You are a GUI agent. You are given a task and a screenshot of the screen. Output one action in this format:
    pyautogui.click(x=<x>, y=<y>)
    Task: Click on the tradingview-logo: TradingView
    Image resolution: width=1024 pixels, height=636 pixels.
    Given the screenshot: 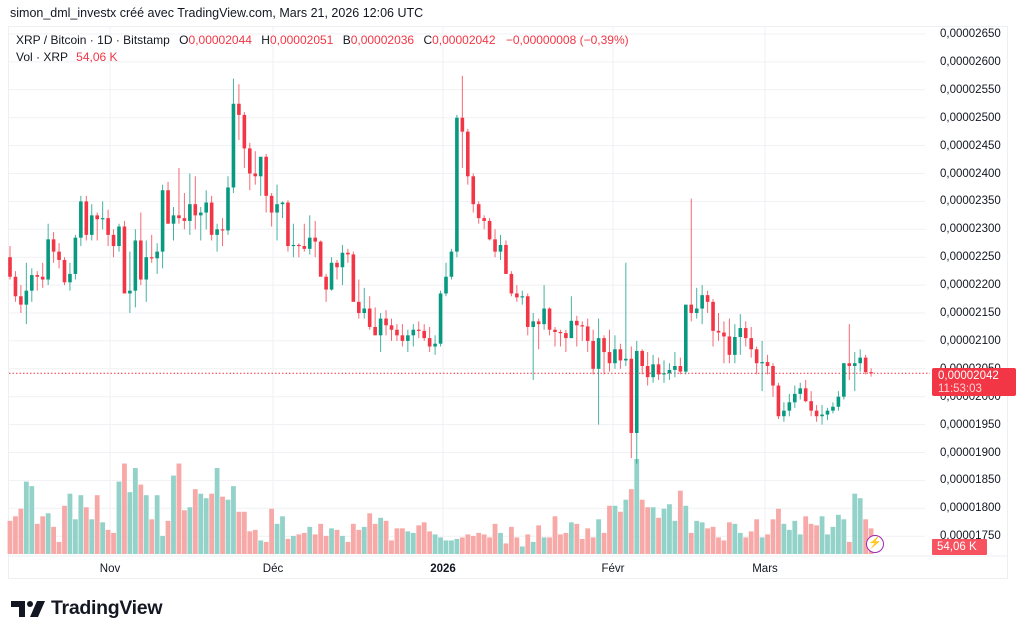 What is the action you would take?
    pyautogui.click(x=87, y=608)
    